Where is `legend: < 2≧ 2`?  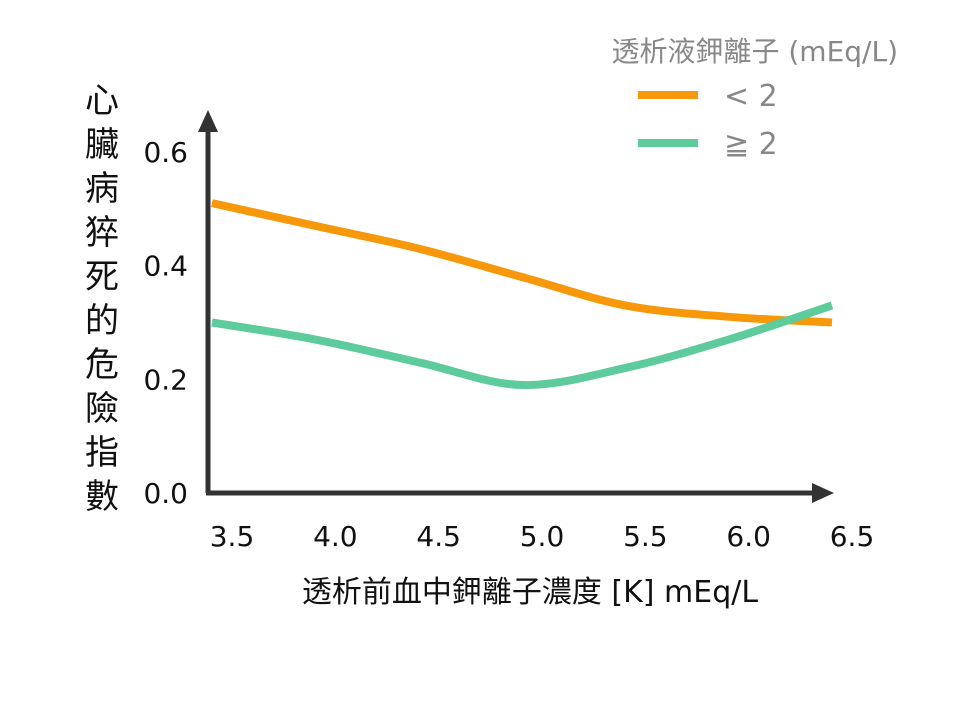 legend: < 2≧ 2 is located at coordinates (708, 120).